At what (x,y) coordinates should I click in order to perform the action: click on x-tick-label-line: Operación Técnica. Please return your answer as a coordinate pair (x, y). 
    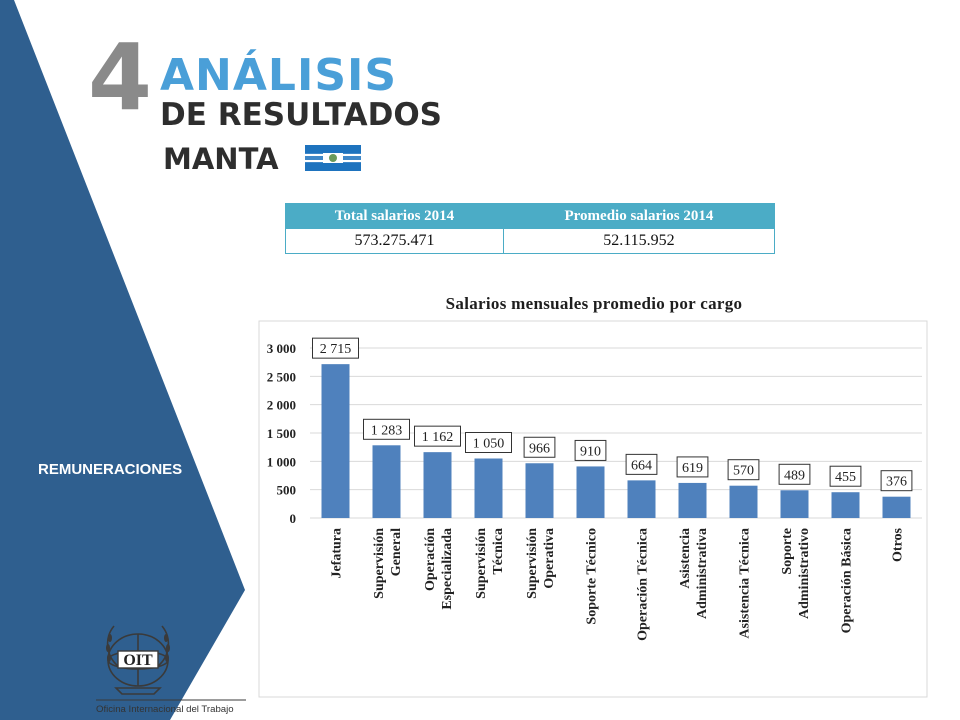
    Looking at the image, I should click on (643, 584).